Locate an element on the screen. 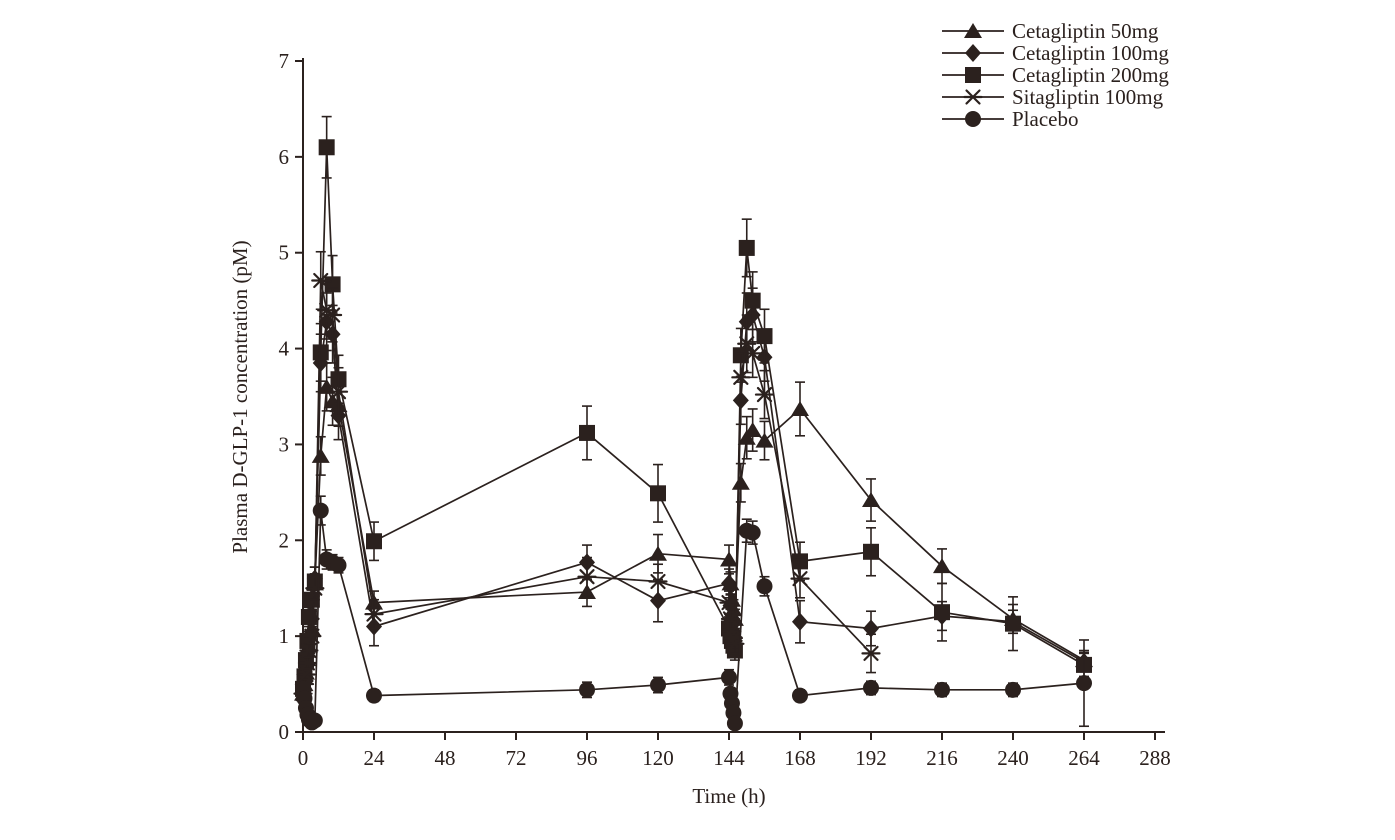  legend-item-cetagliptin-200mg: Cetagliptin 200mg is located at coordinates (1055, 75).